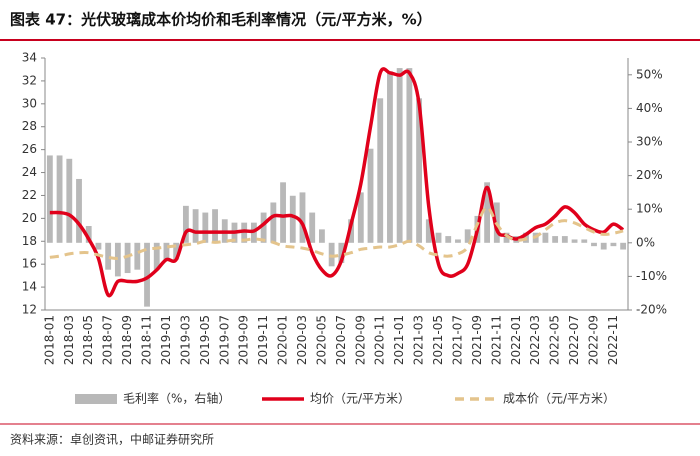 The image size is (700, 456). What do you see at coordinates (29, 287) in the screenshot?
I see `y-tick-label: 14` at bounding box center [29, 287].